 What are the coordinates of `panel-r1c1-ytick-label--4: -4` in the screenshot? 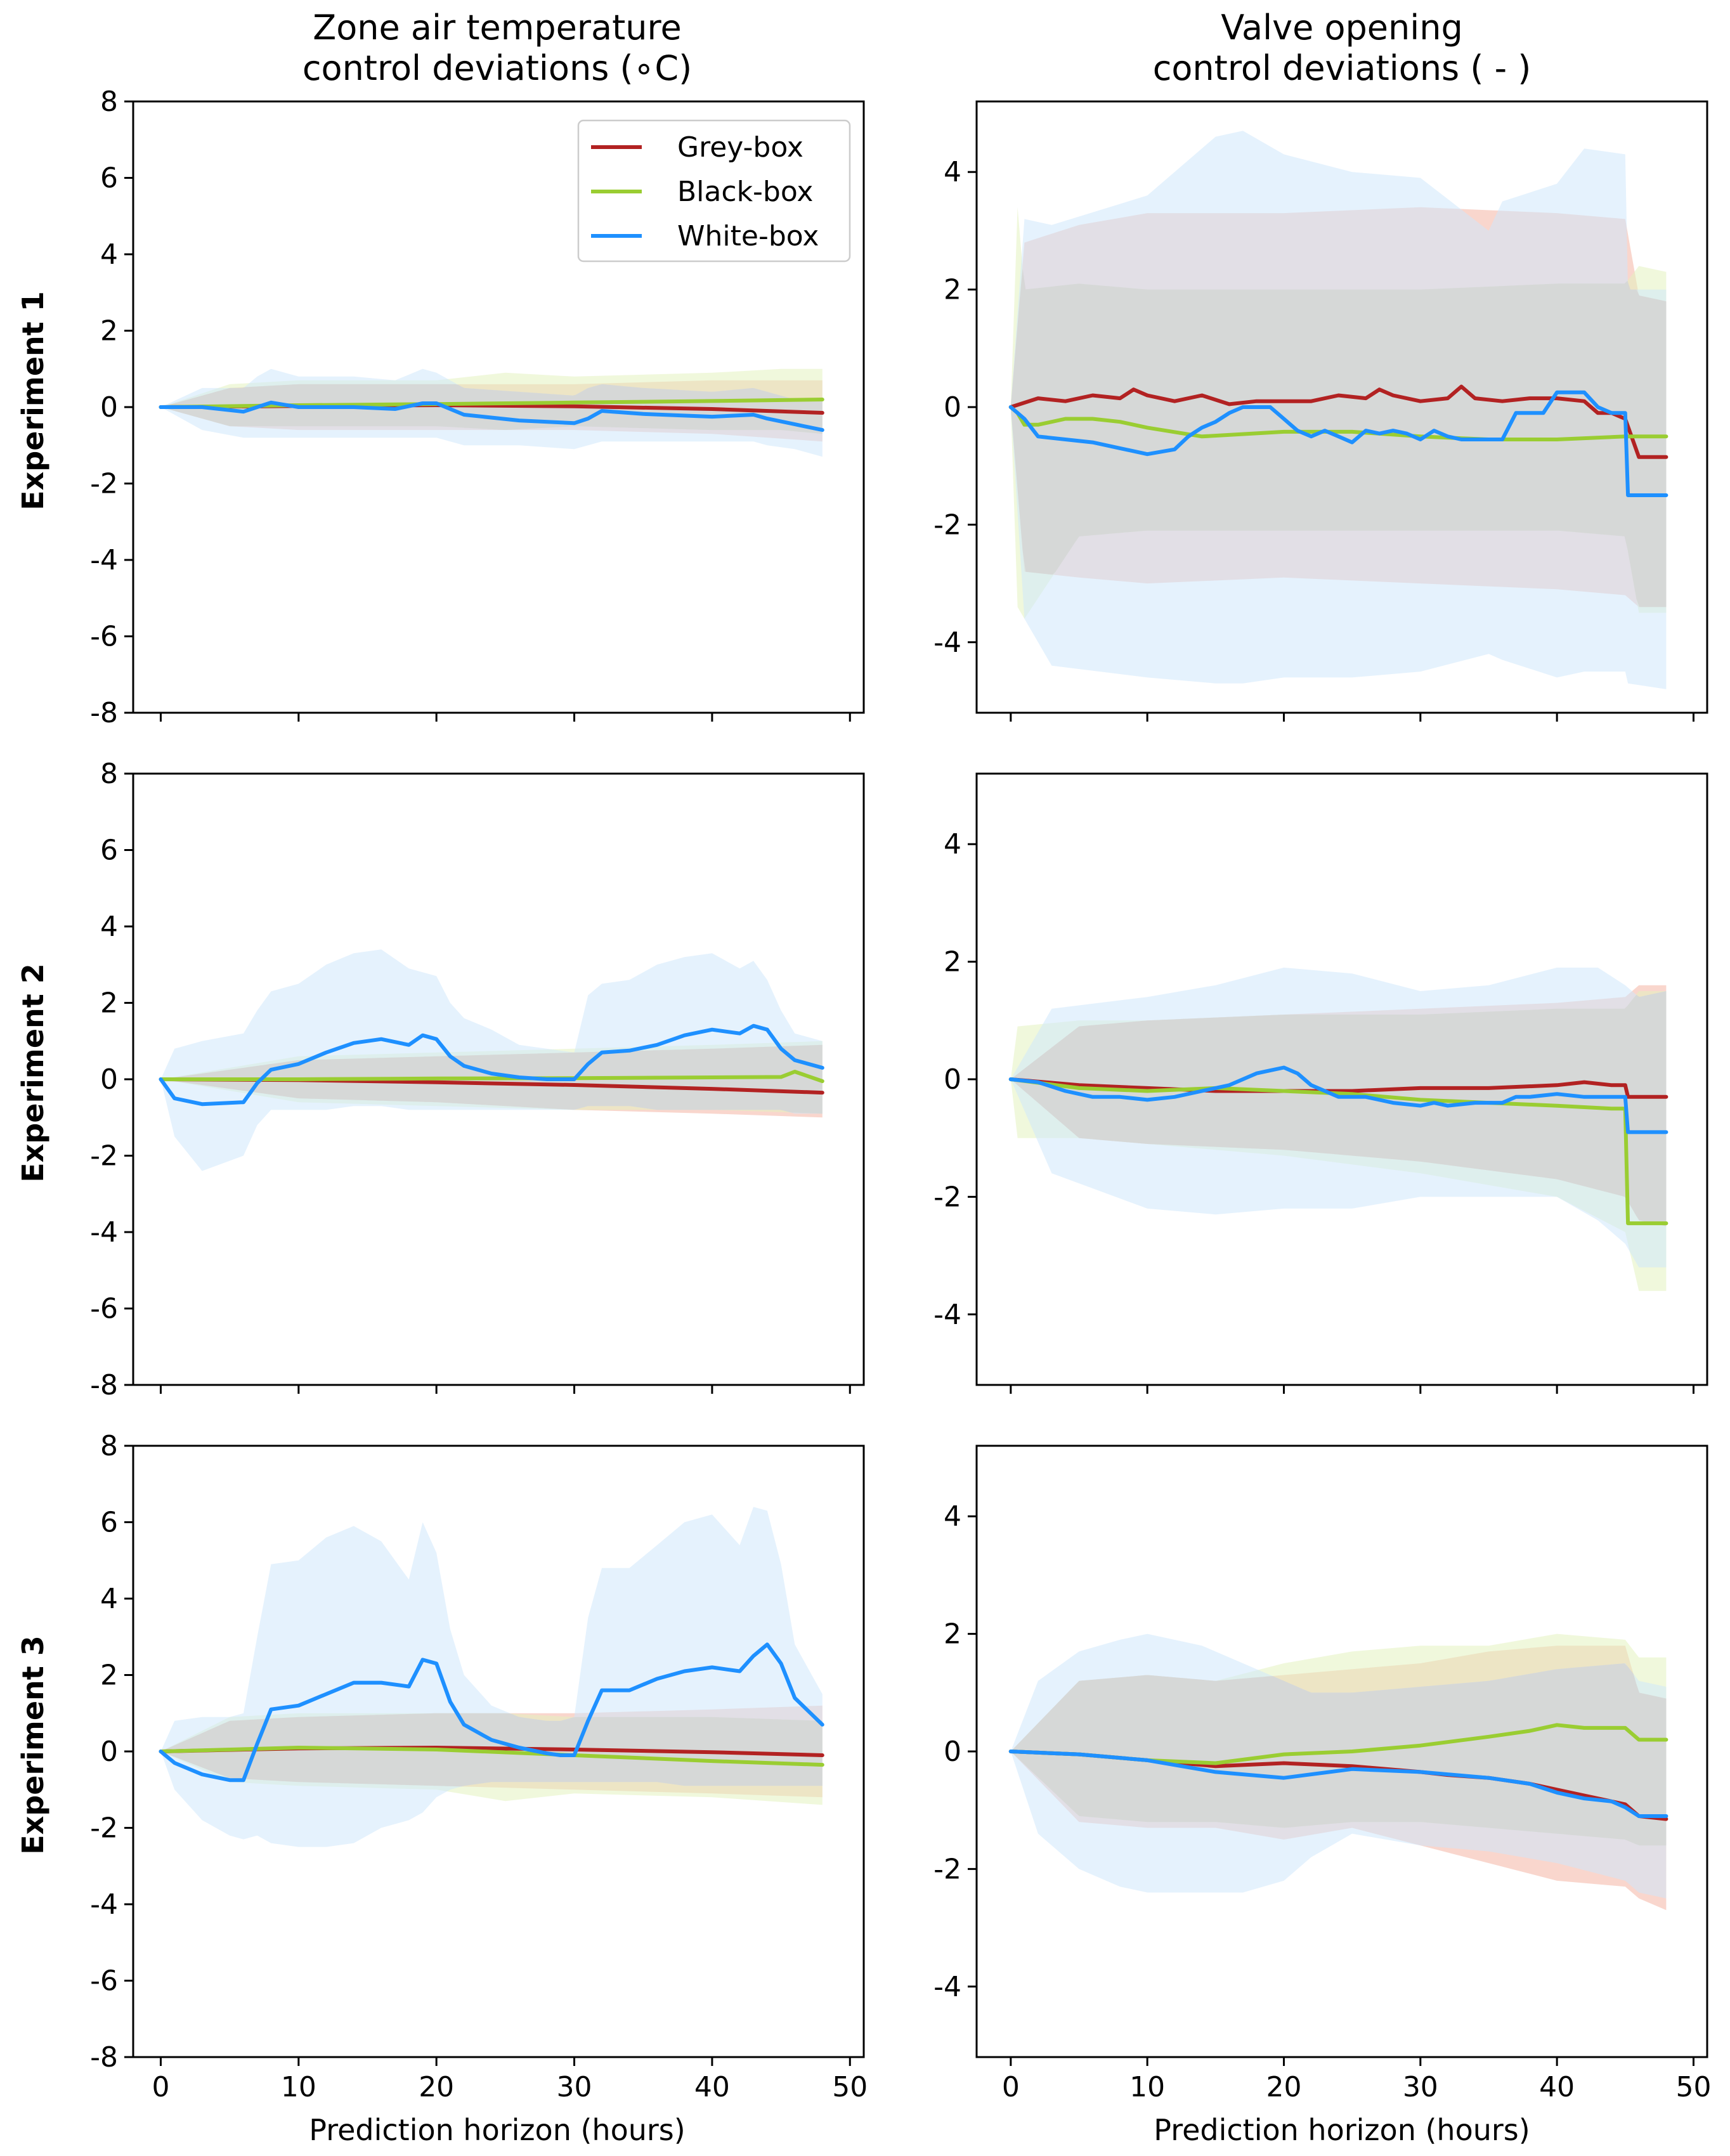 It's located at (104, 560).